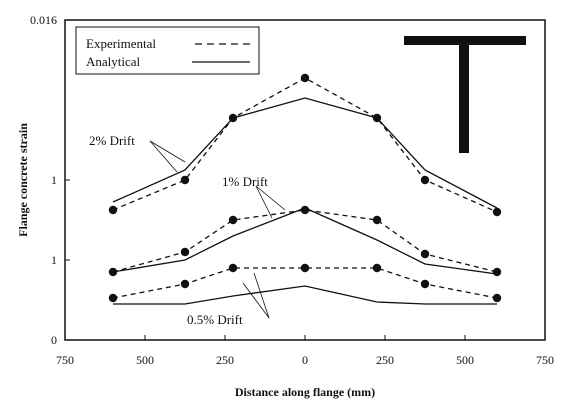 The width and height of the screenshot is (567, 402). What do you see at coordinates (167, 151) in the screenshot?
I see `leader-2pct-a` at bounding box center [167, 151].